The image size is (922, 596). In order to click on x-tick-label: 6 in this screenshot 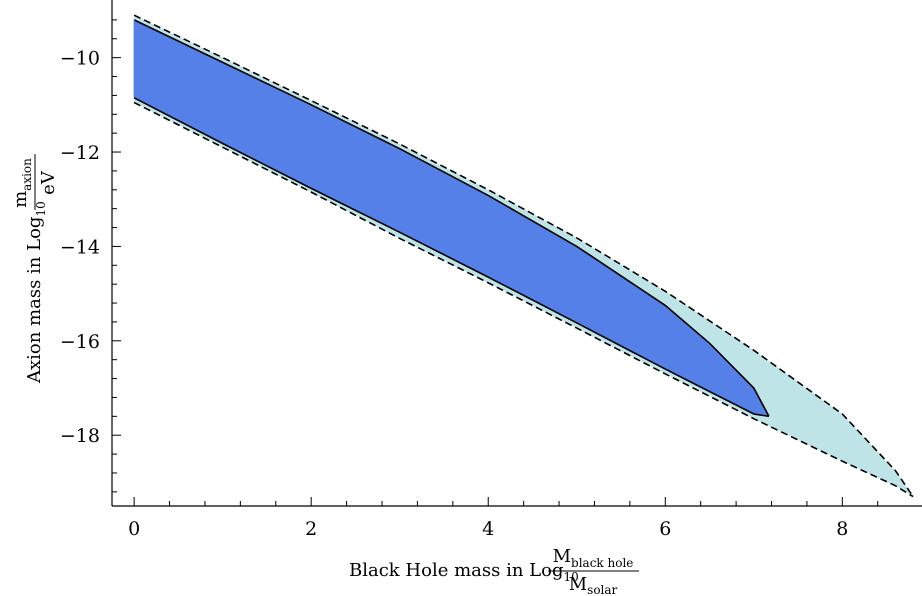, I will do `click(665, 529)`.